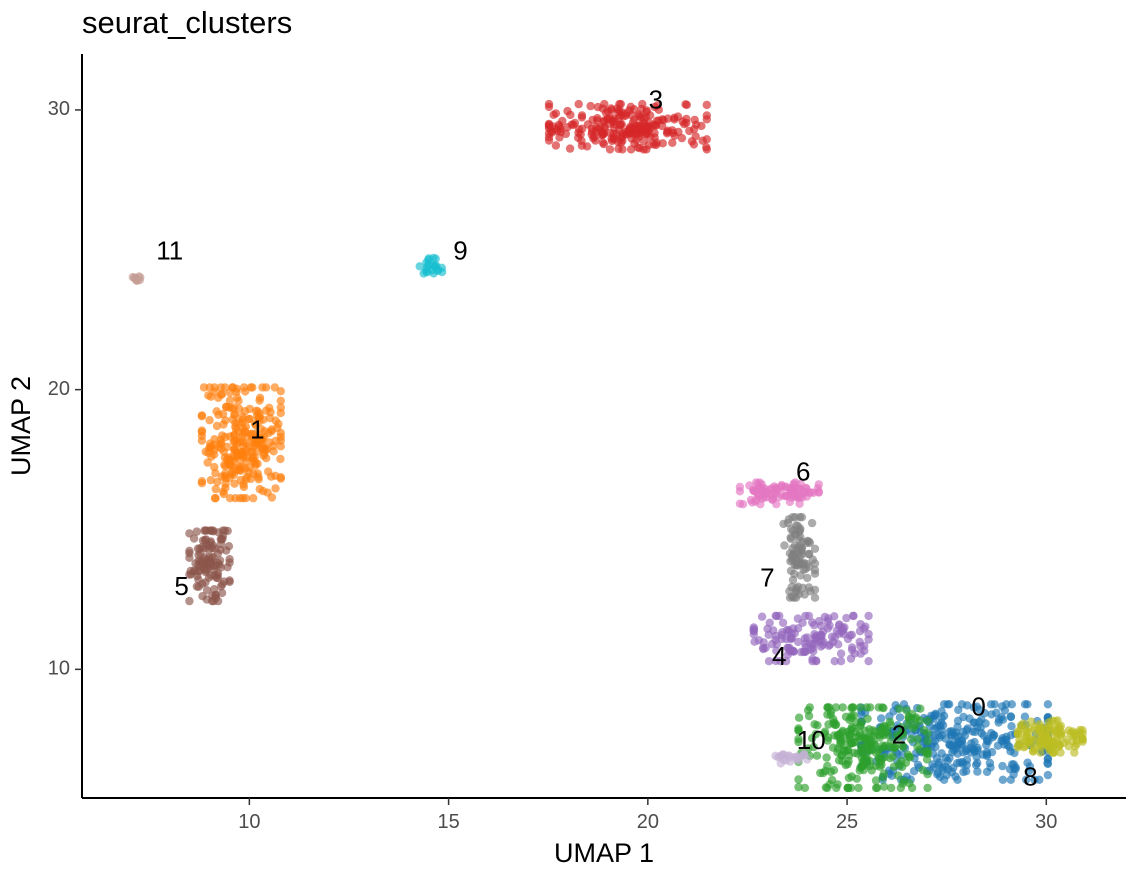 Image resolution: width=1132 pixels, height=872 pixels. What do you see at coordinates (811, 740) in the screenshot?
I see `cluster-label-10: 10` at bounding box center [811, 740].